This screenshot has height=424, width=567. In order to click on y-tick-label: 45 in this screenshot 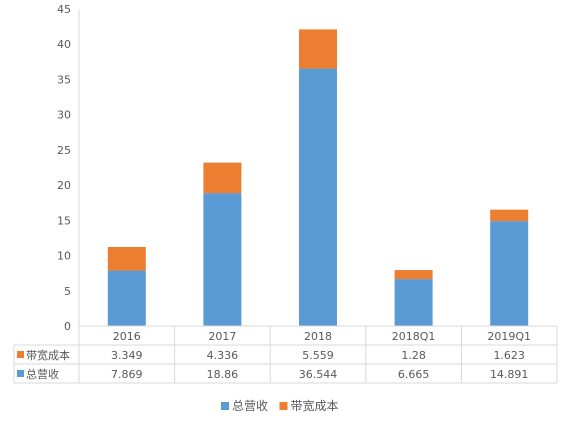, I will do `click(64, 9)`.